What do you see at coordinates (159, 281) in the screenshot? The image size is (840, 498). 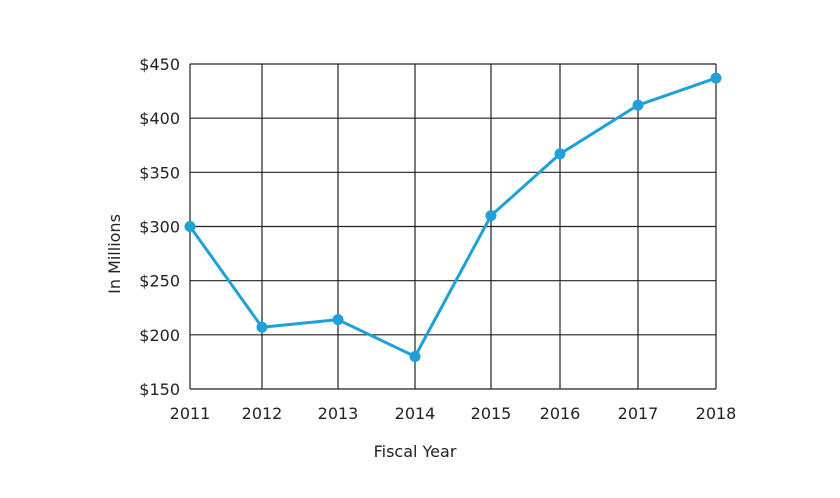 I see `y-tick-label: $250` at bounding box center [159, 281].